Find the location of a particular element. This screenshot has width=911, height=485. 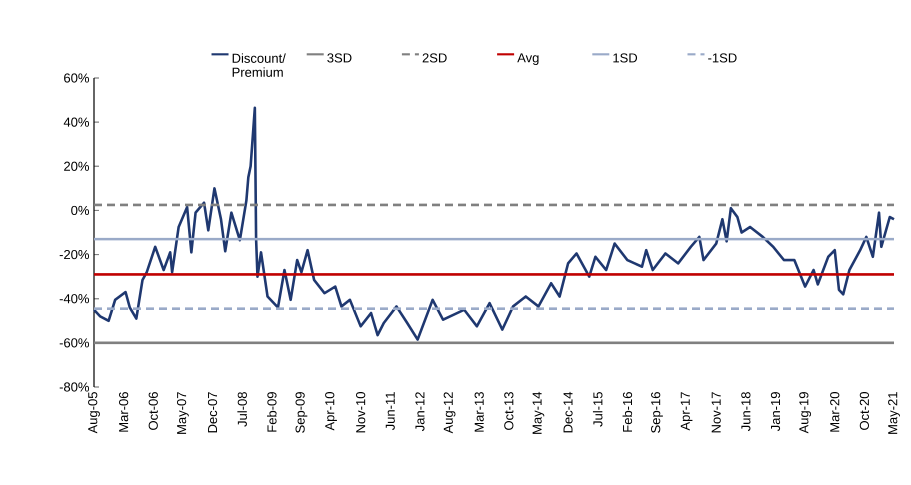

legend-label: 2SD is located at coordinates (434, 58).